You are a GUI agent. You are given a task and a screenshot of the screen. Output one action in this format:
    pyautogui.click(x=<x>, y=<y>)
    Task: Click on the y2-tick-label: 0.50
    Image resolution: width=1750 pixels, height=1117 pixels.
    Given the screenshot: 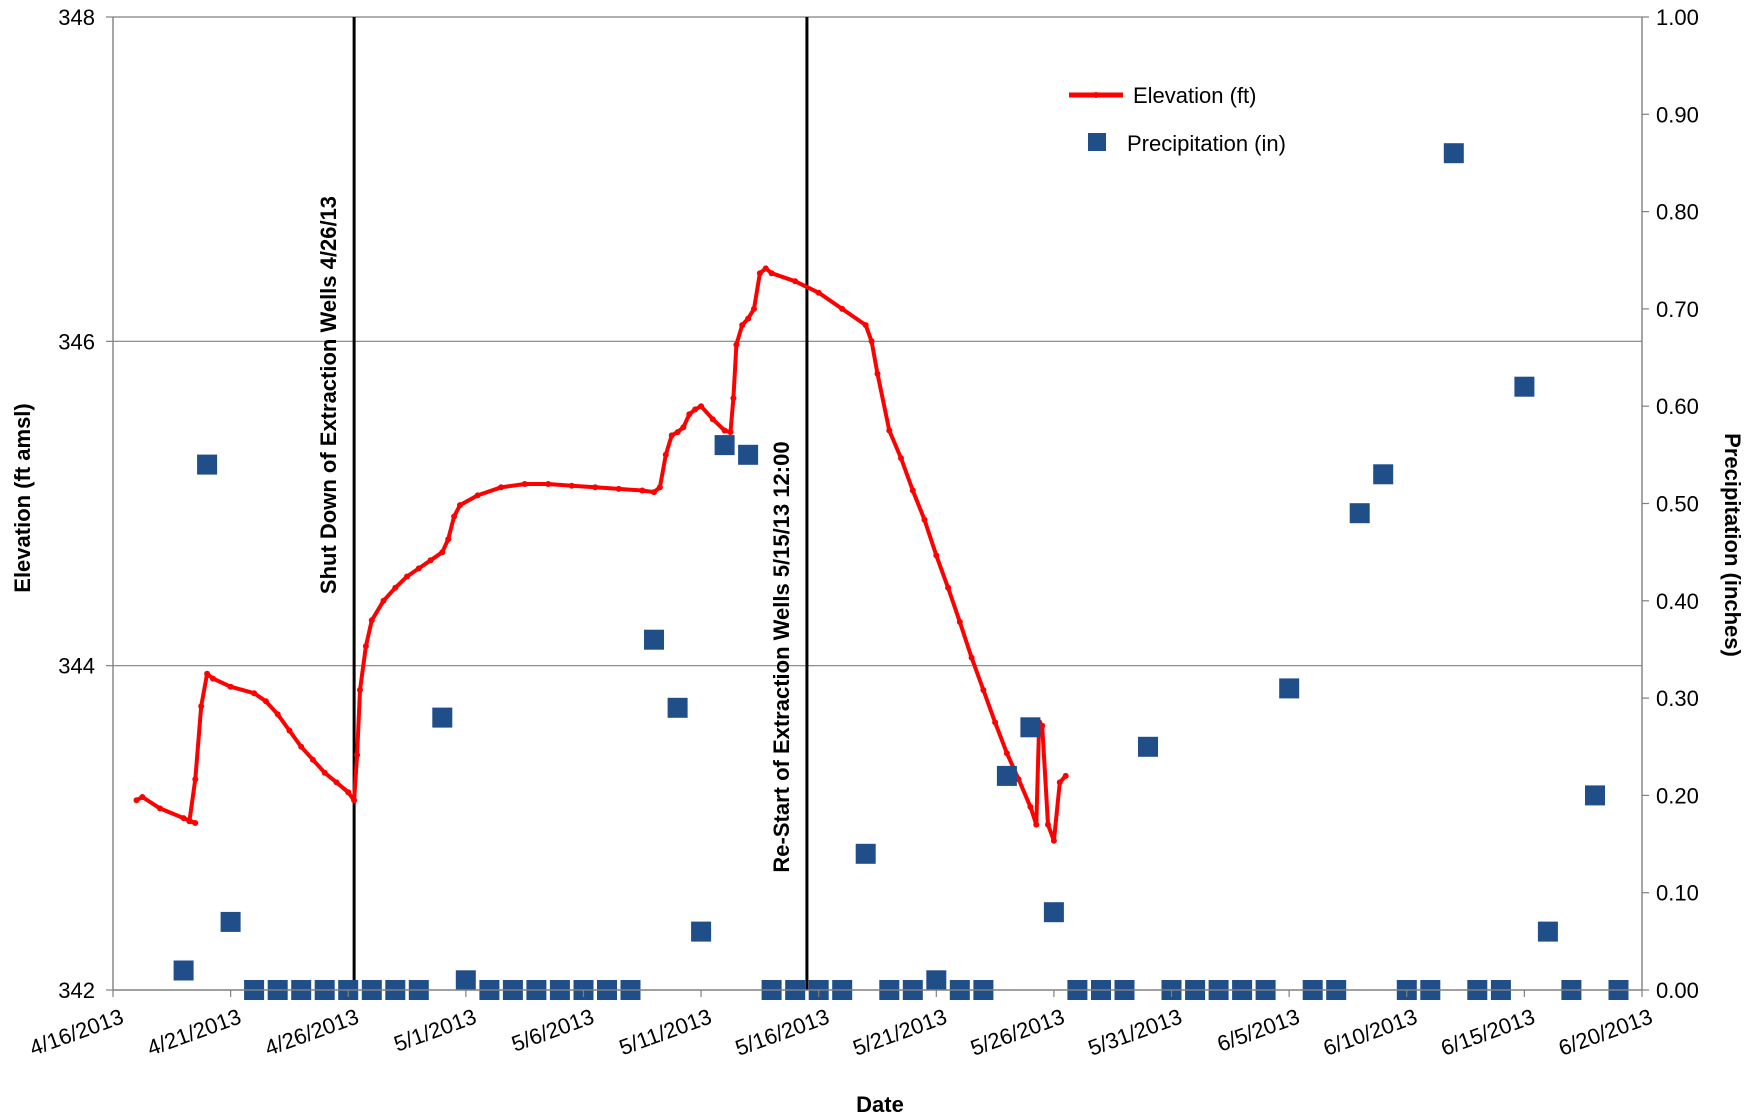 What is the action you would take?
    pyautogui.click(x=1677, y=504)
    